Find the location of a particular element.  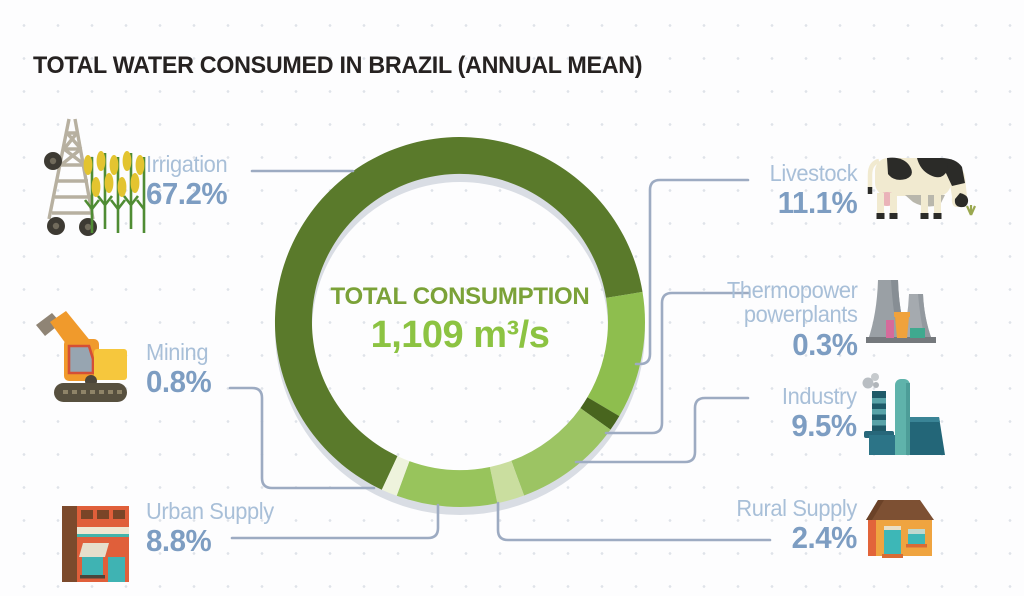

donut-segment-mining is located at coordinates (395, 476).